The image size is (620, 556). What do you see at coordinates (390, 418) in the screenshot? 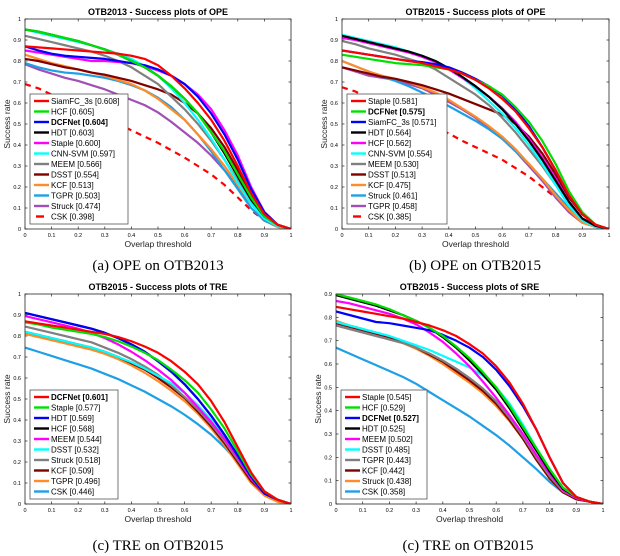
I see `legend-entry-label: DCFNet [0.527]` at bounding box center [390, 418].